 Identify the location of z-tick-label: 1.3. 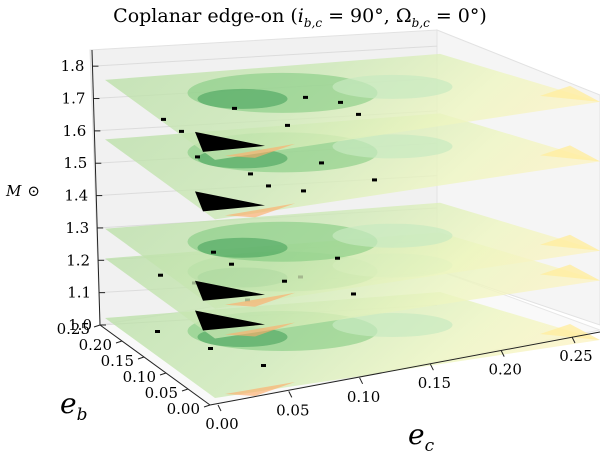
(77, 228).